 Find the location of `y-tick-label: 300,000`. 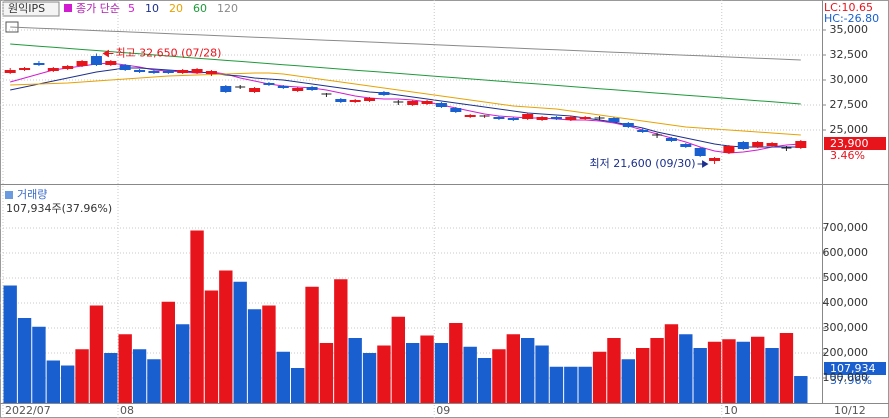

y-tick-label: 300,000 is located at coordinates (846, 327).